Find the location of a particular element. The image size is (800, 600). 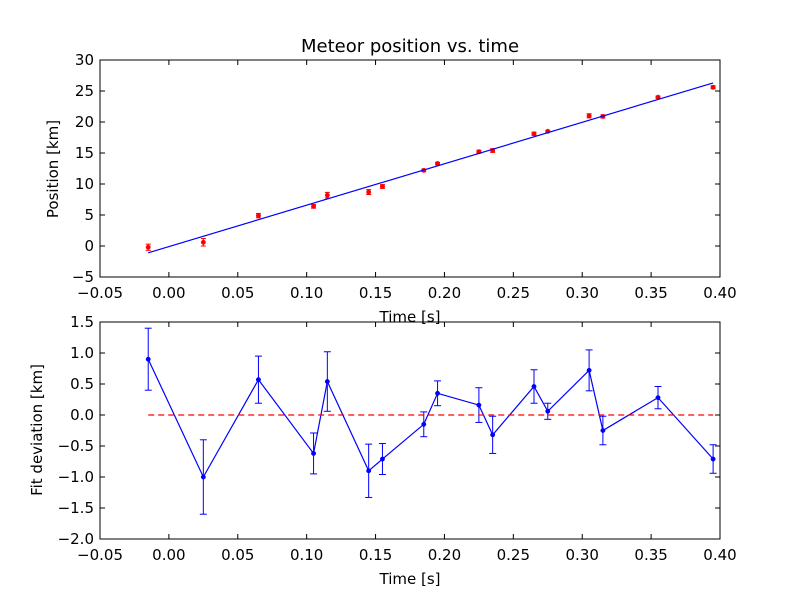

y-tick-label: 25 is located at coordinates (84, 91).